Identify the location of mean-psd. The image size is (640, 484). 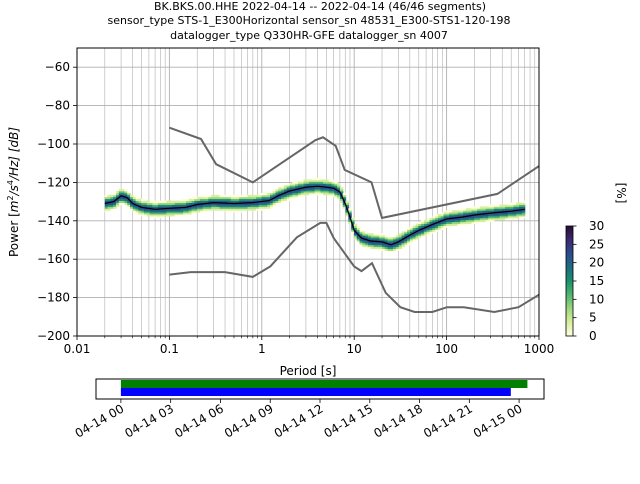
(314, 215).